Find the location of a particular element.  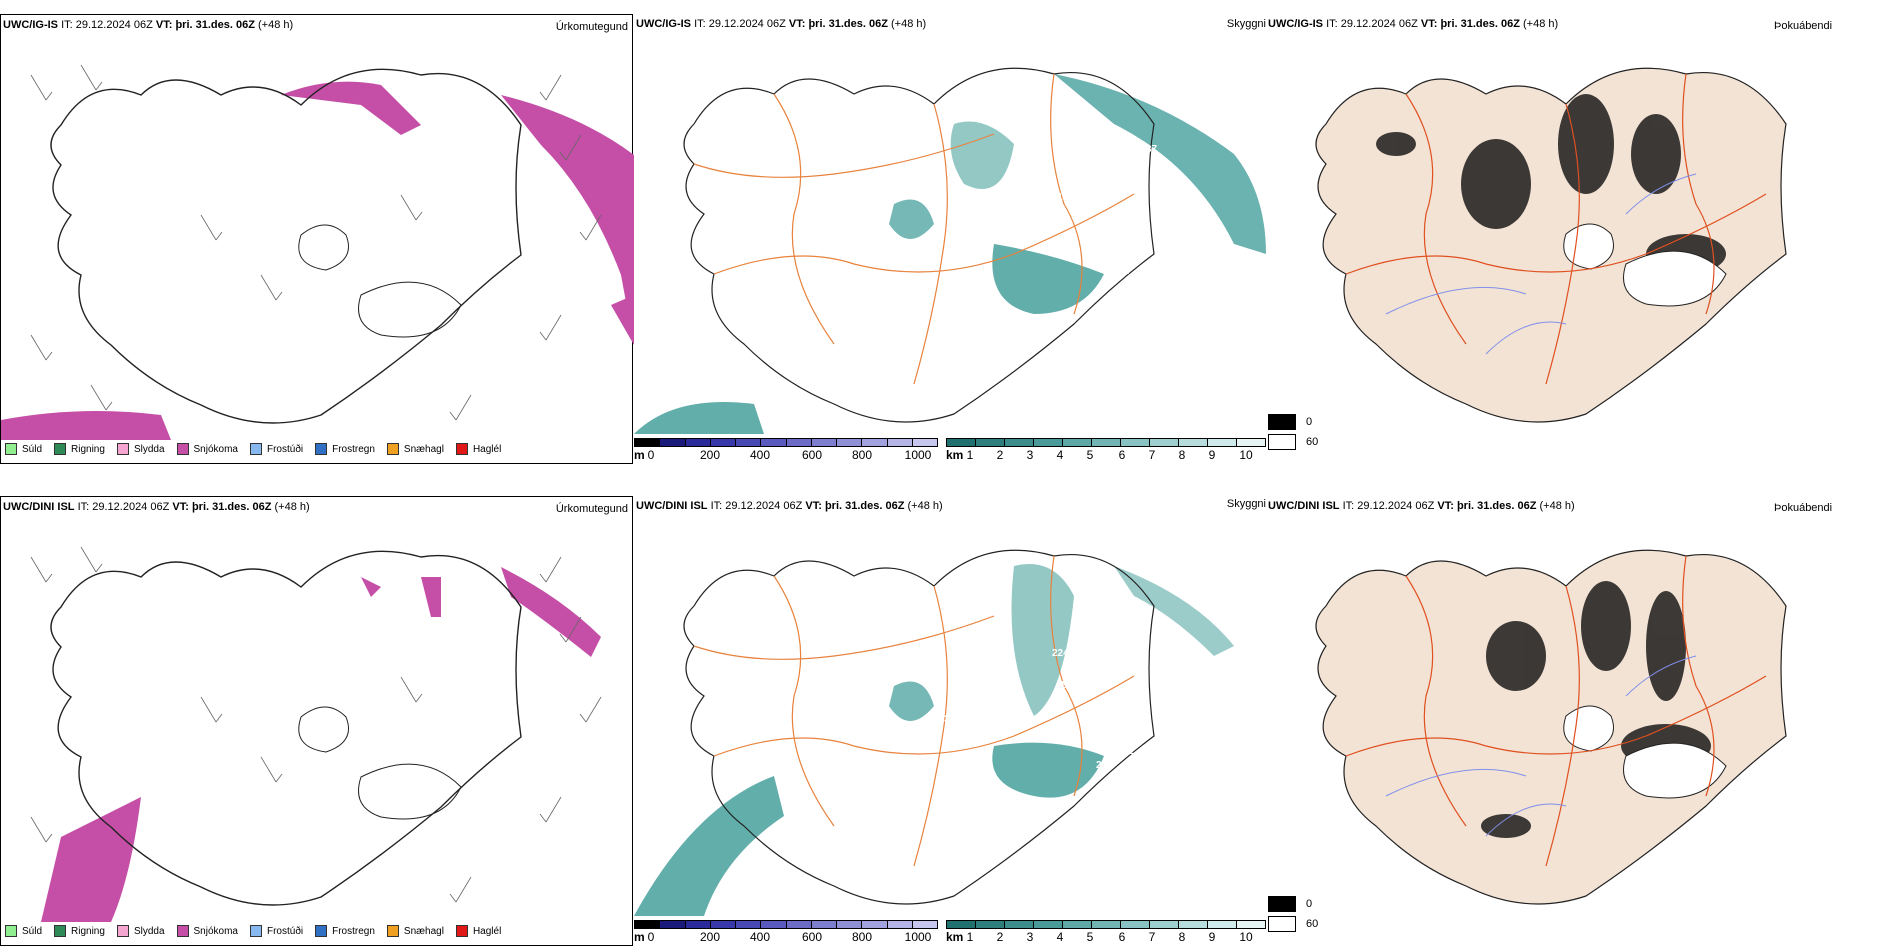

colorbar-tick: 9 is located at coordinates (1212, 937).